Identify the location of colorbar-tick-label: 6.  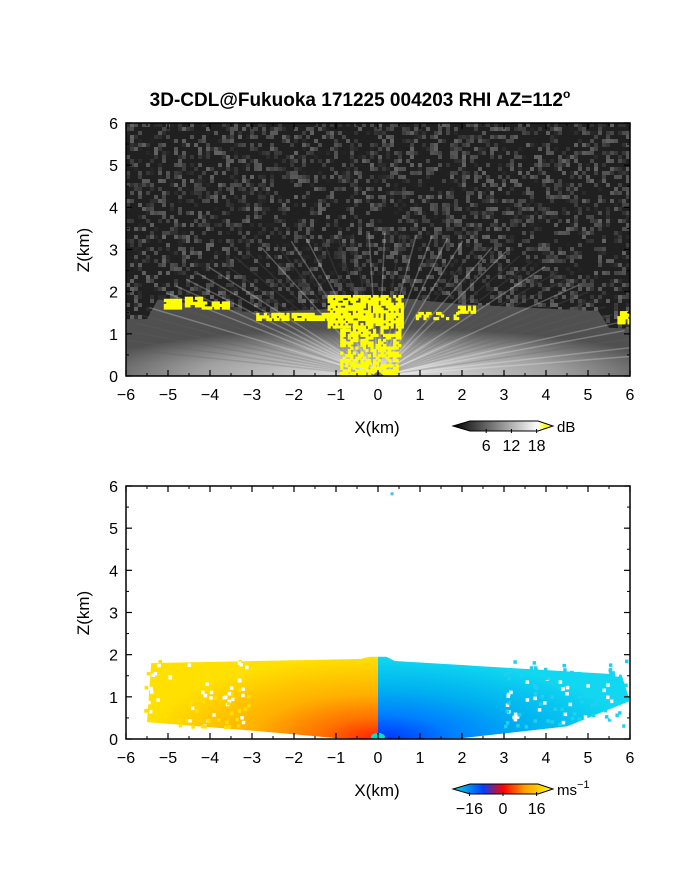
(486, 446).